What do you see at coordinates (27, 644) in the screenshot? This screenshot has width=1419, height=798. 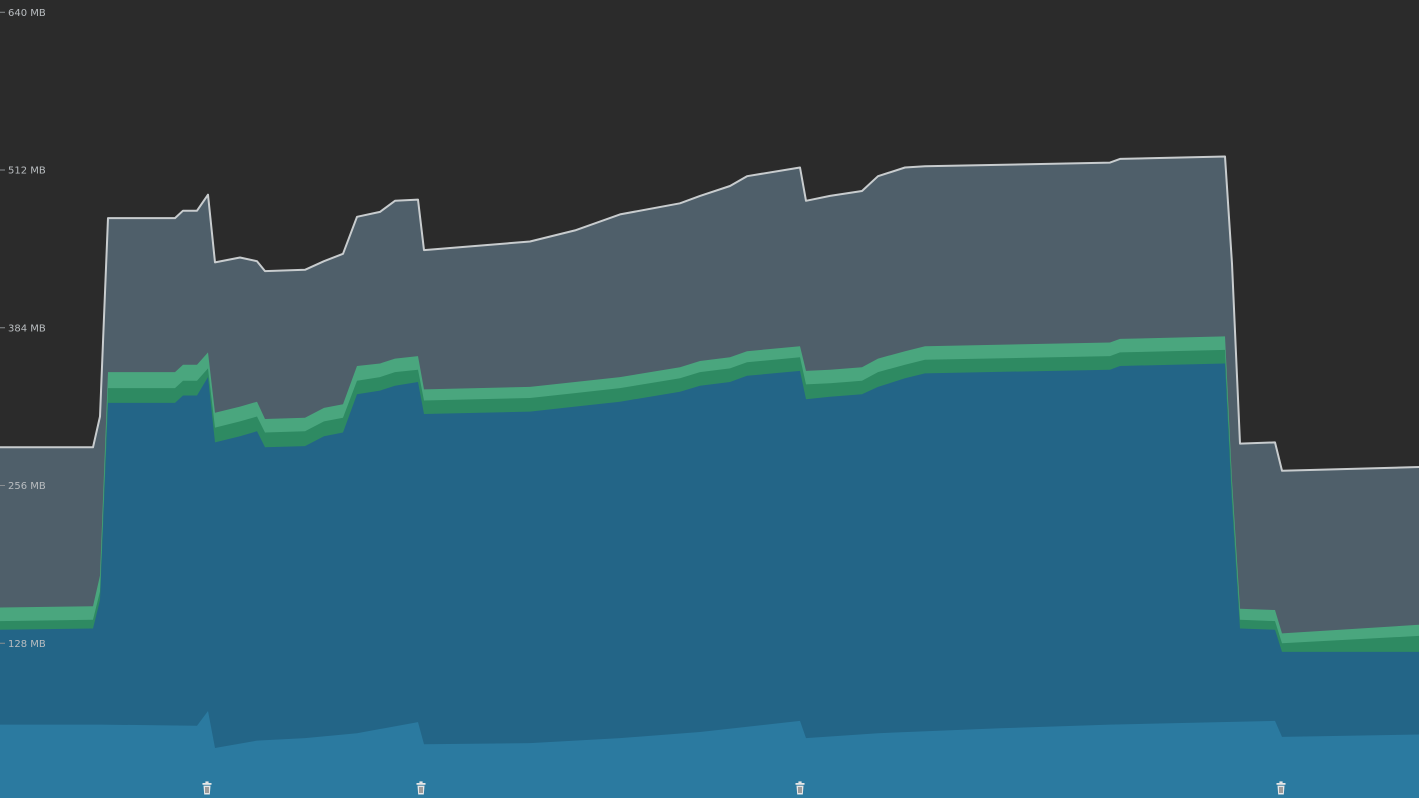 I see `y-tick-label: 128 MB` at bounding box center [27, 644].